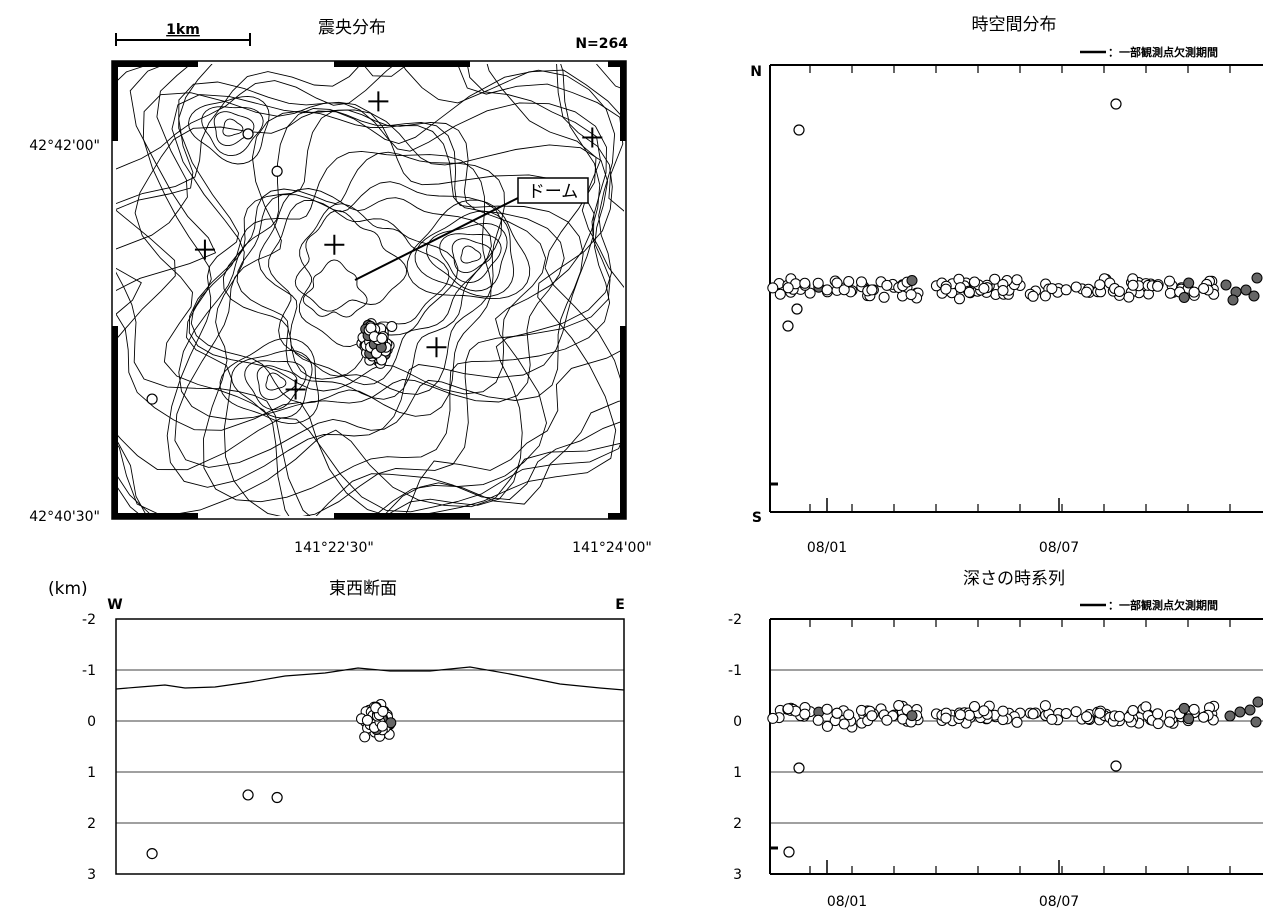 The width and height of the screenshot is (1263, 914). Describe the element at coordinates (735, 620) in the screenshot. I see `depth-time-y-tick-label: -2` at that location.